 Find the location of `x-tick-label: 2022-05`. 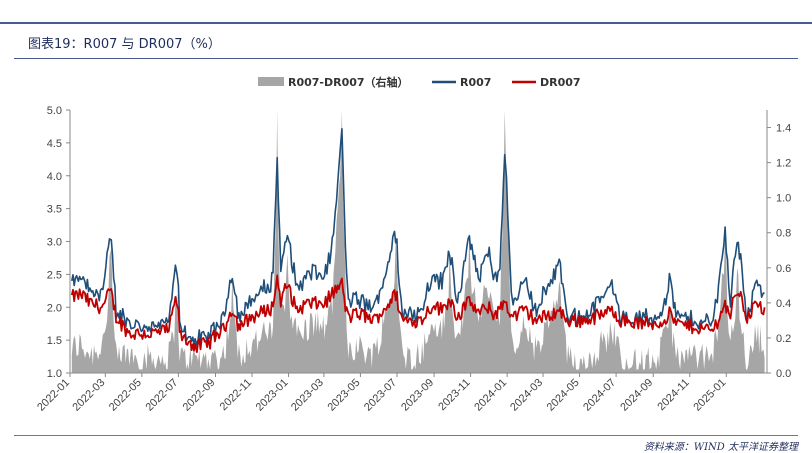

x-tick-label: 2022-05 is located at coordinates (125, 395).